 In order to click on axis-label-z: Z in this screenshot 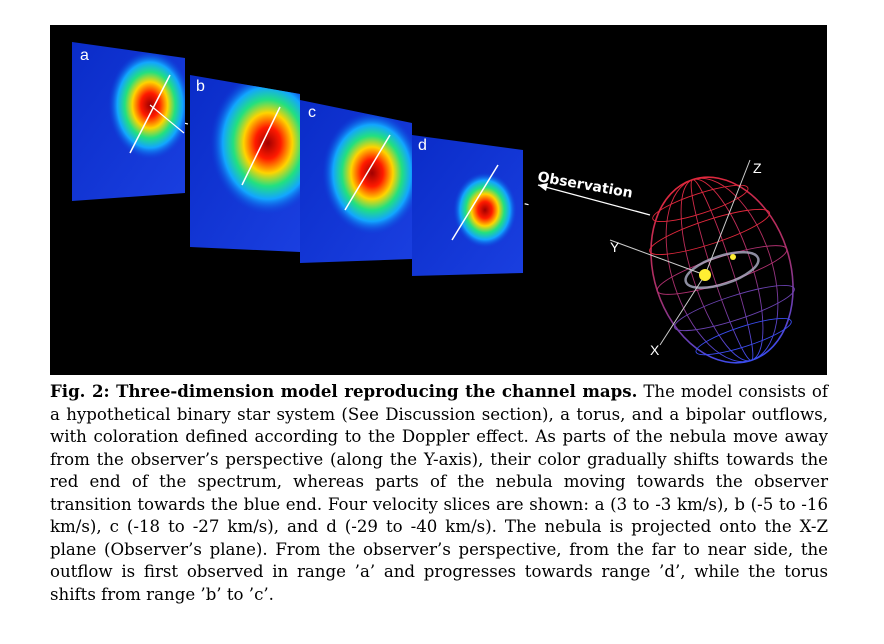, I will do `click(757, 168)`.